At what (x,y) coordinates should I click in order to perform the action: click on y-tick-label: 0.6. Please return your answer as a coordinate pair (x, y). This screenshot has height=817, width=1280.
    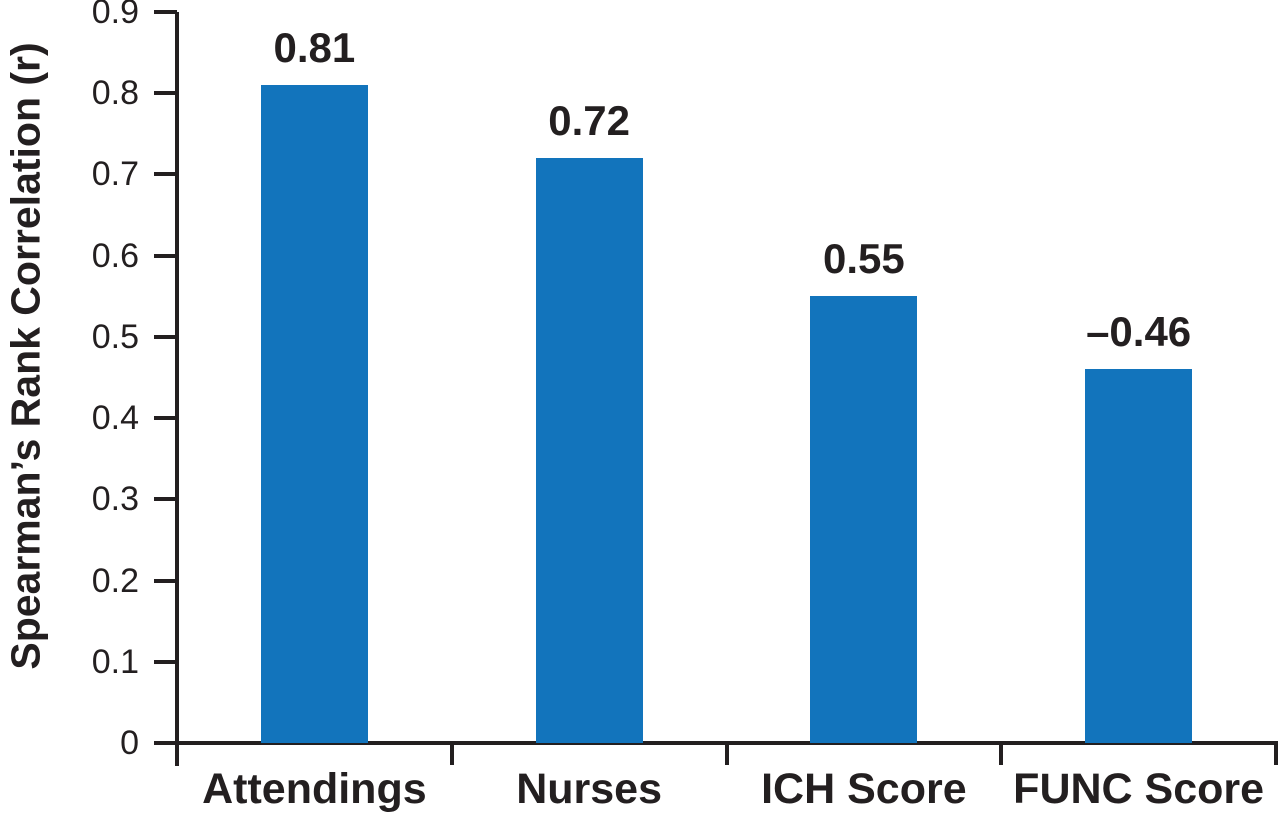
    Looking at the image, I should click on (115, 255).